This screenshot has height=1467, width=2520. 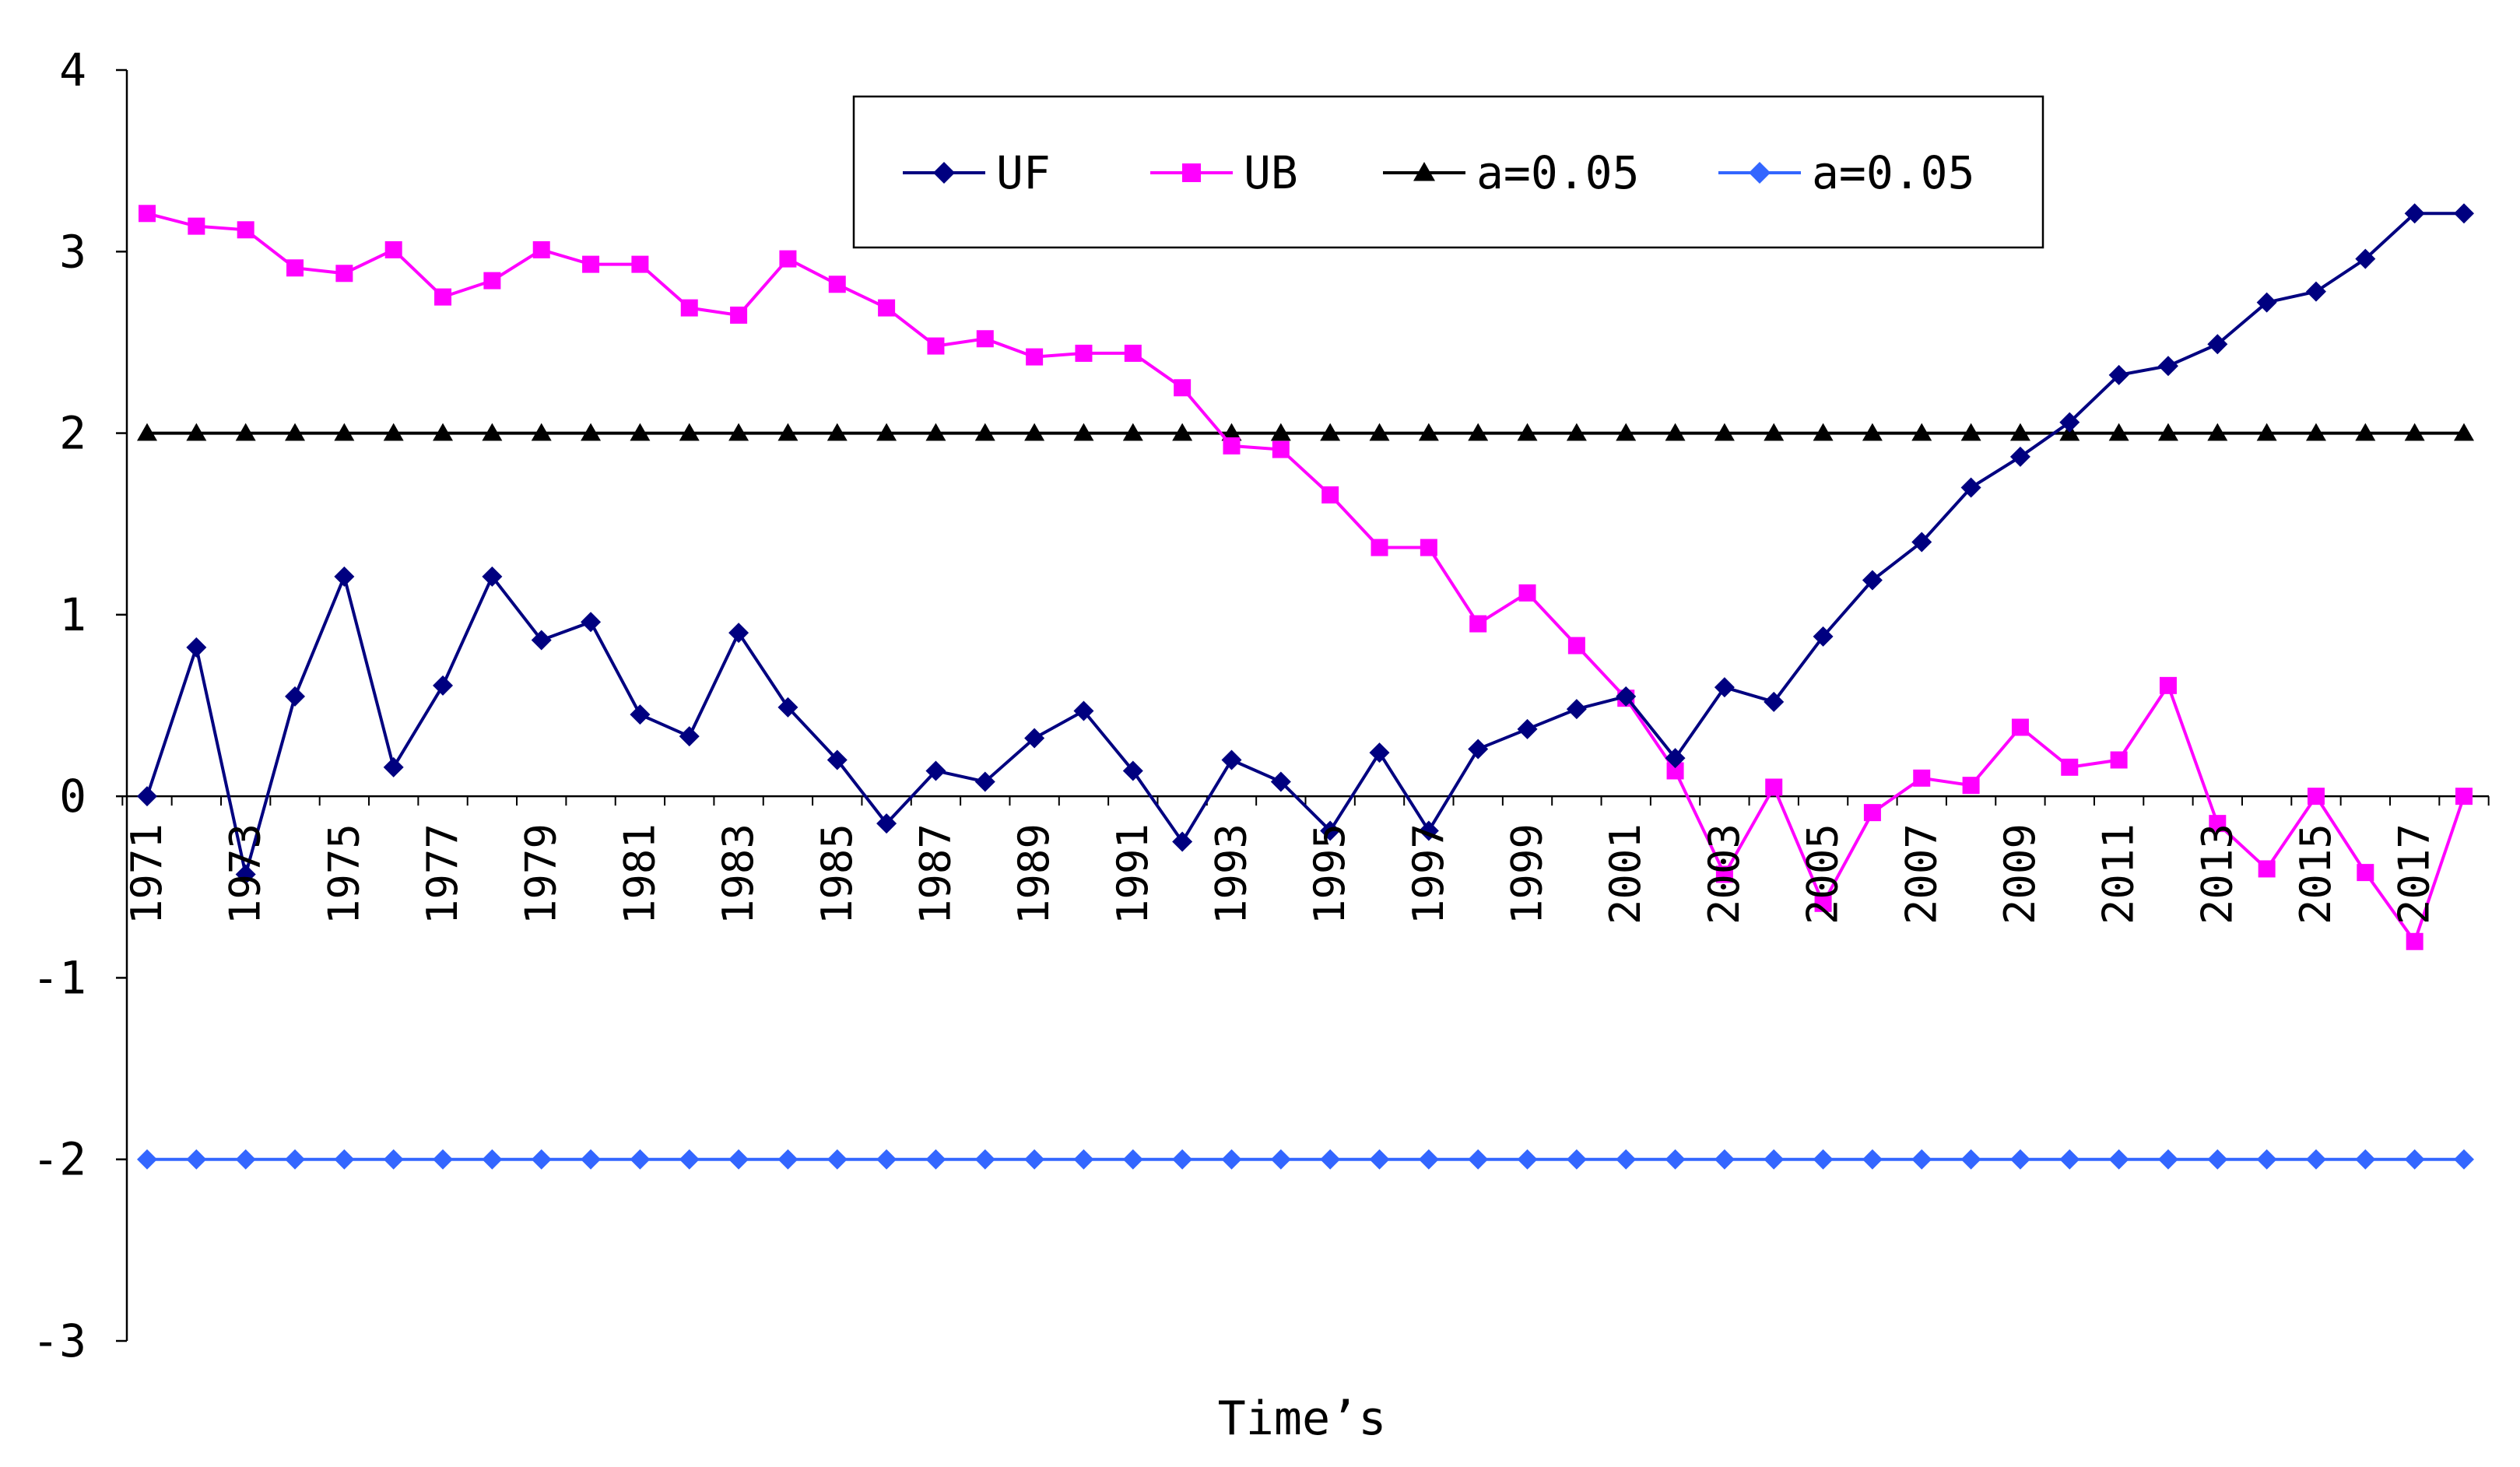 I want to click on x-tick-label: 1989, so click(x=1033, y=874).